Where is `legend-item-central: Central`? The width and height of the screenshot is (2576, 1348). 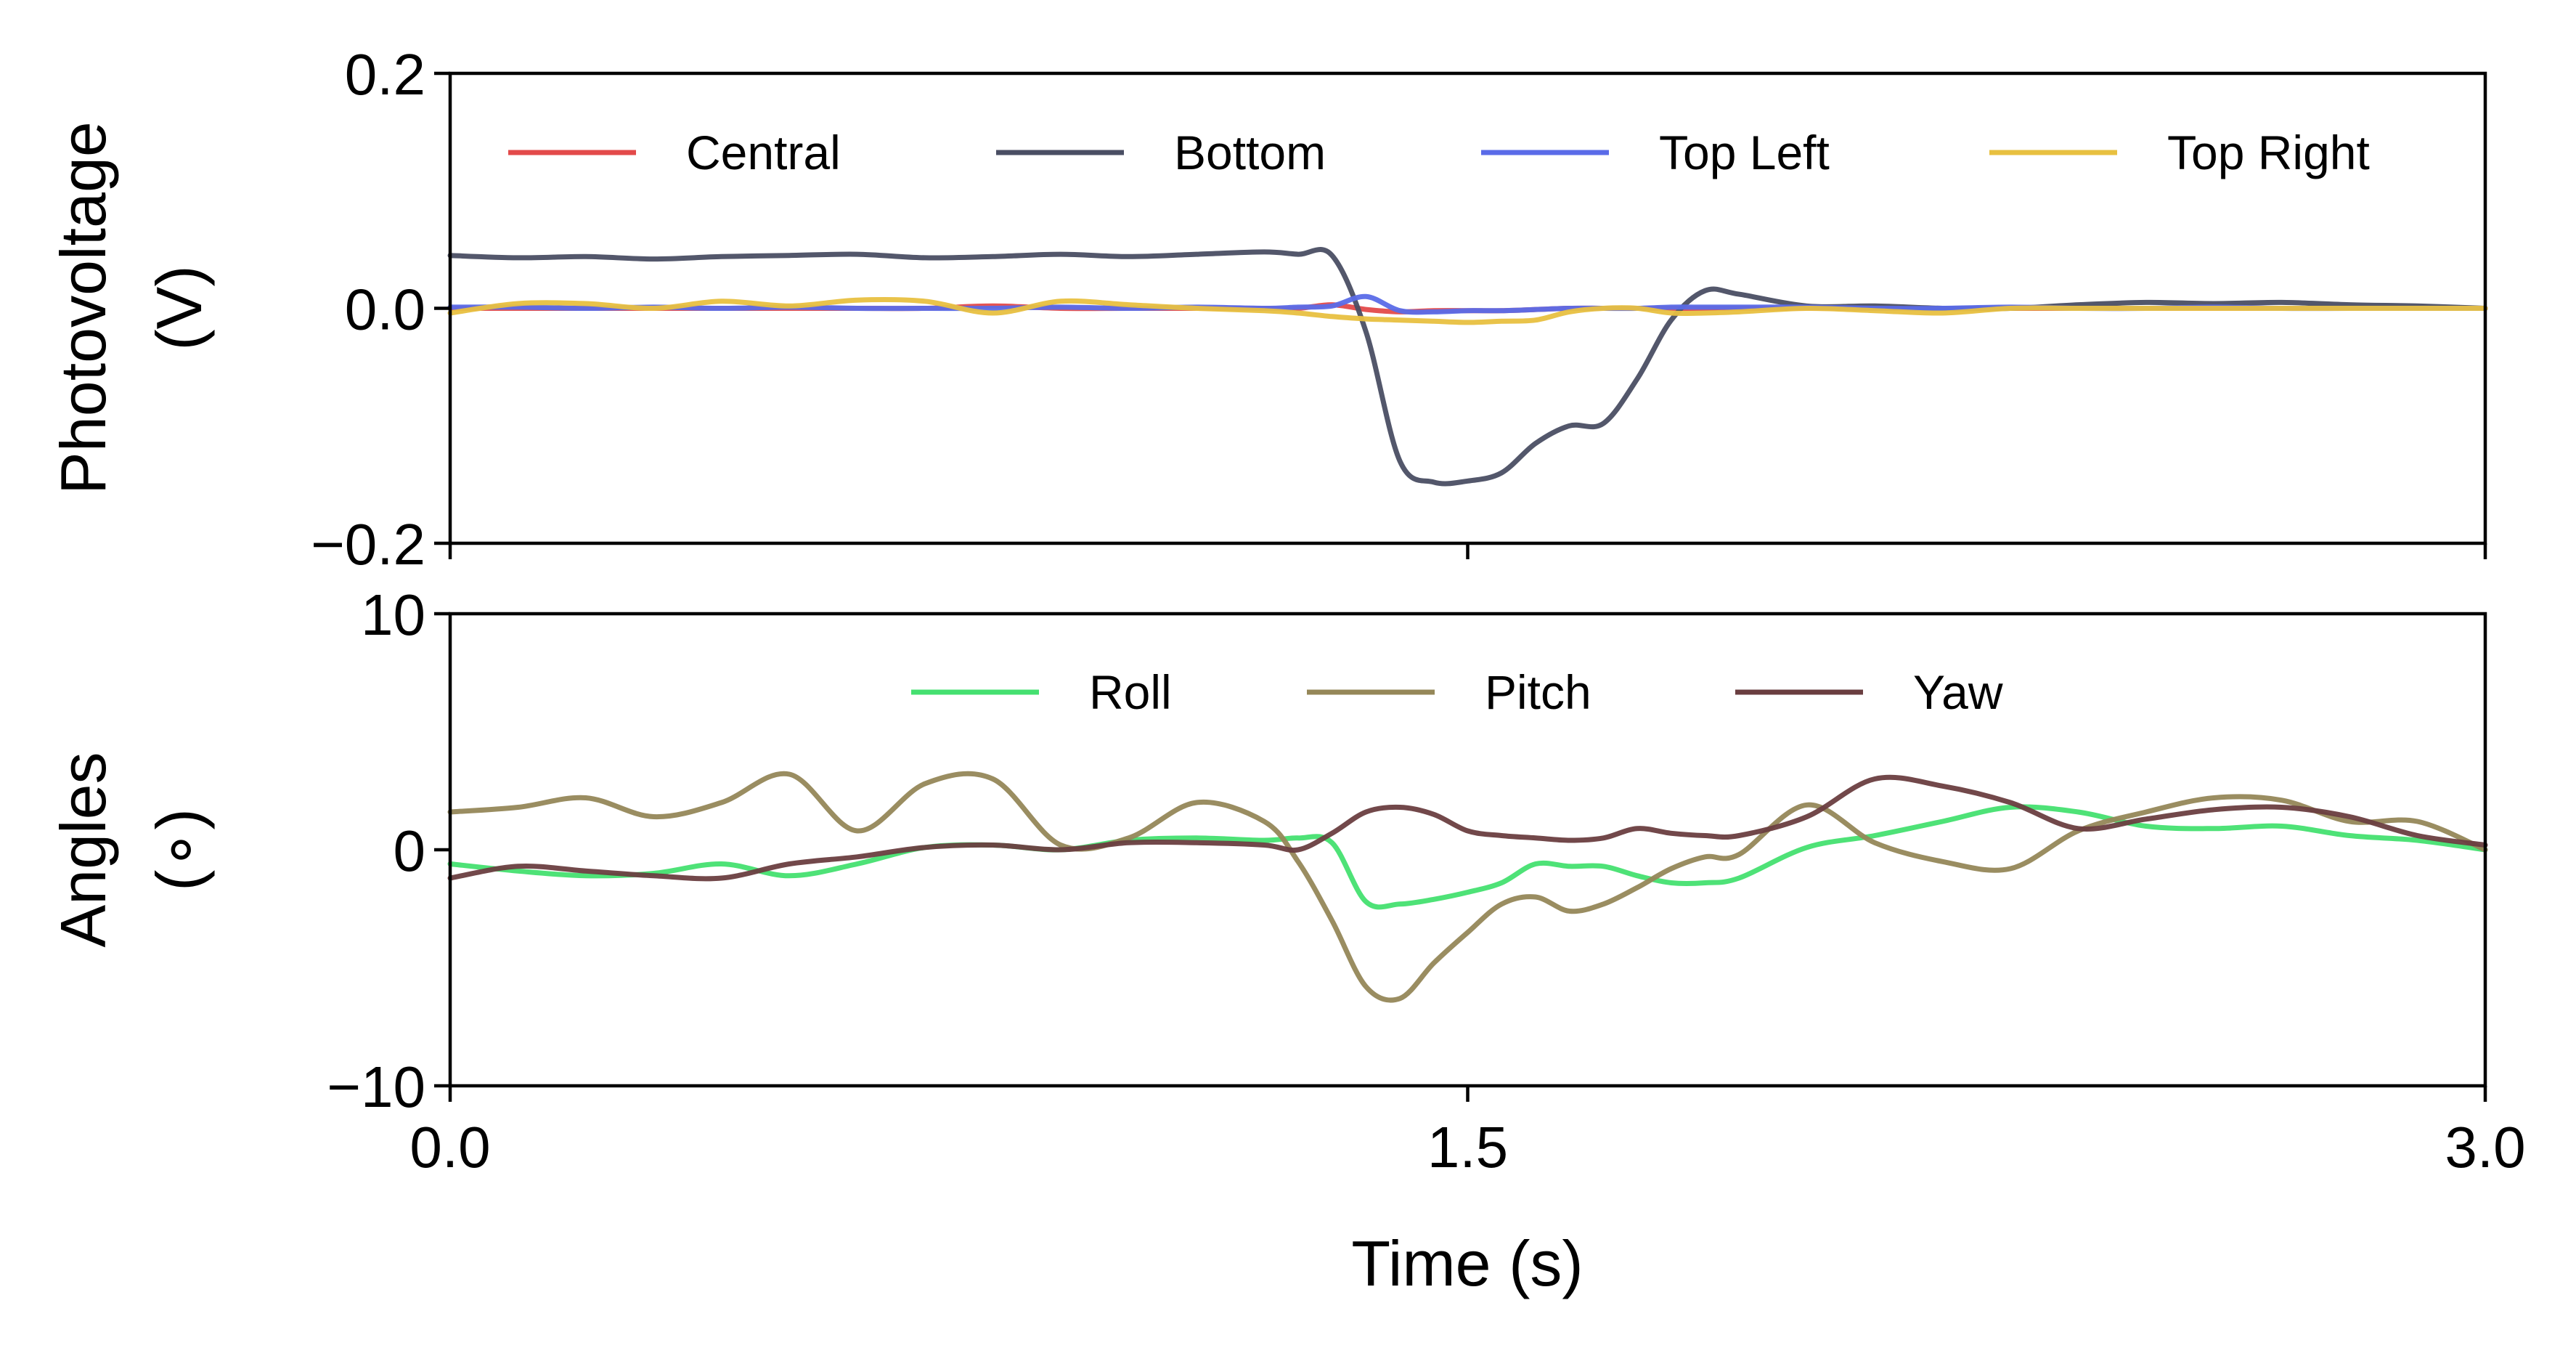
legend-item-central: Central is located at coordinates (674, 153).